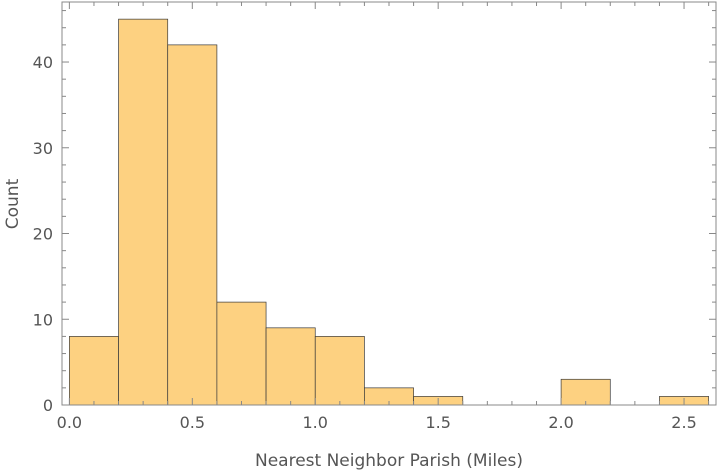  What do you see at coordinates (43, 319) in the screenshot?
I see `y-tick-label: 10` at bounding box center [43, 319].